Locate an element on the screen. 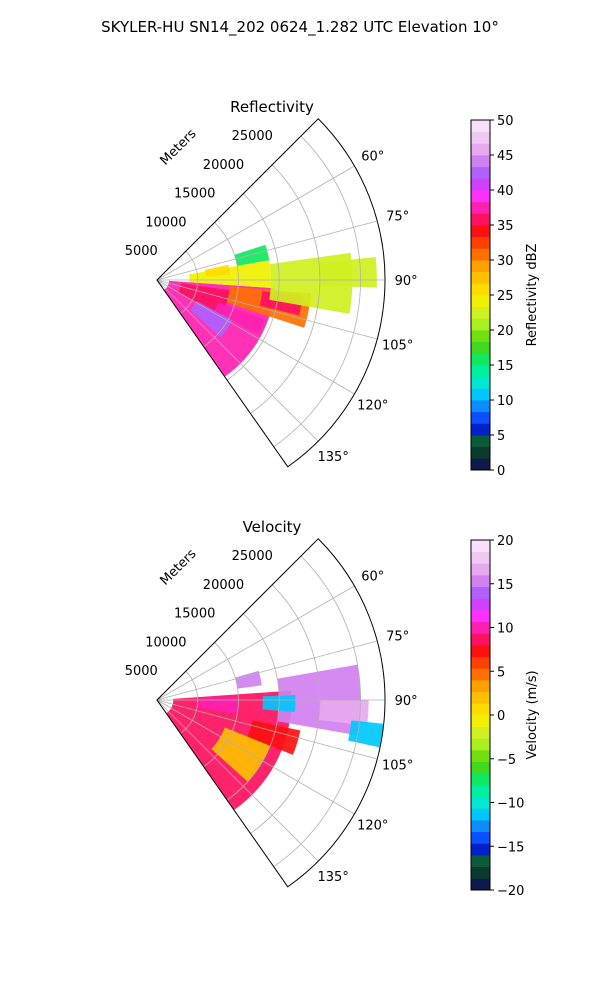 The image size is (600, 1000). colorbar: −20 −15 −10 −5 0 5 10 15 20 Velocity (m/s) is located at coordinates (505, 716).